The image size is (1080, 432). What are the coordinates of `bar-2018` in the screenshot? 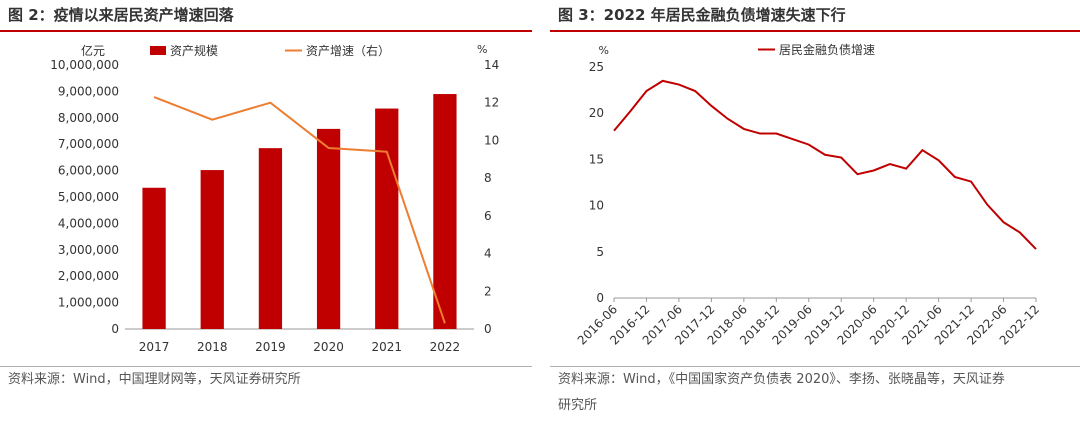 It's located at (212, 249).